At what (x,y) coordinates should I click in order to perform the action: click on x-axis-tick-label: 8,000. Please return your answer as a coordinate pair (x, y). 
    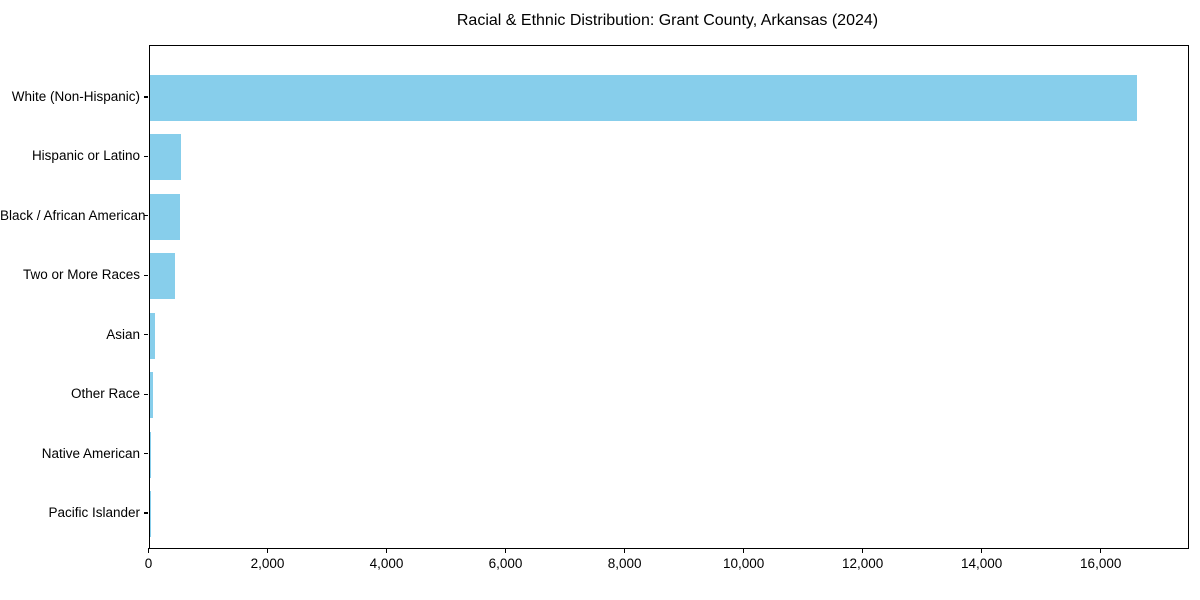
    Looking at the image, I should click on (624, 563).